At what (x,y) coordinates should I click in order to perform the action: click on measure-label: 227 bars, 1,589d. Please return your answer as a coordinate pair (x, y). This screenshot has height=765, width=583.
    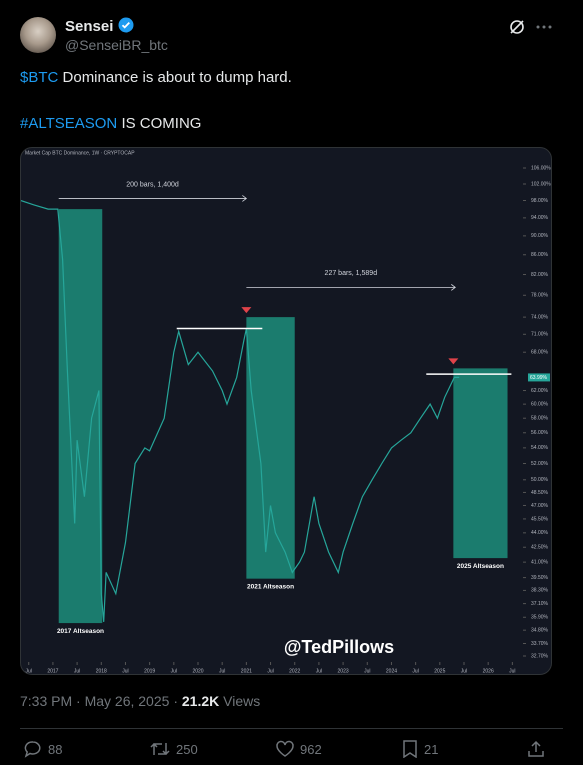
    Looking at the image, I should click on (351, 273).